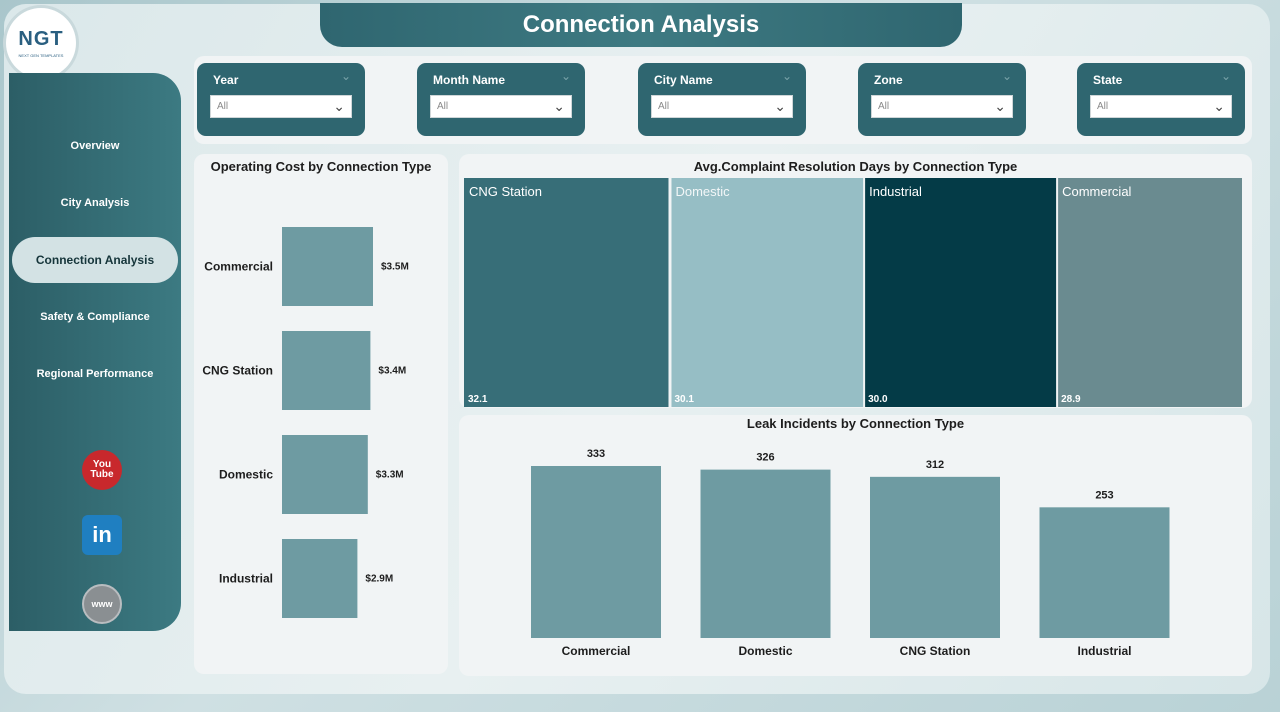  What do you see at coordinates (41, 39) in the screenshot?
I see `logo-mark: NGT` at bounding box center [41, 39].